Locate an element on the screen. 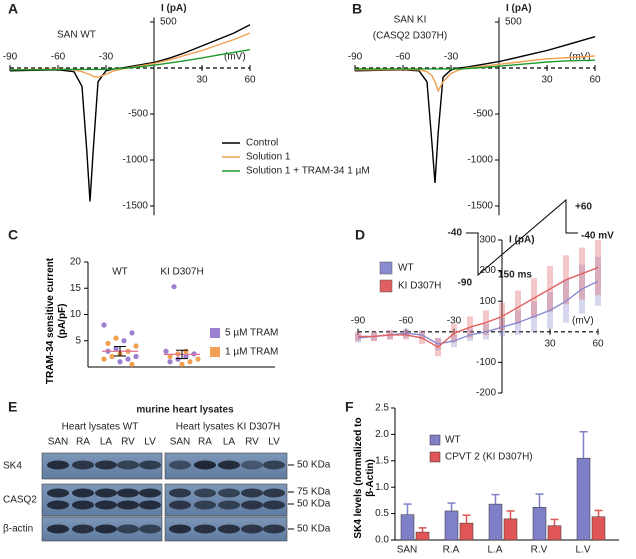  protocol-label: 150 ms is located at coordinates (515, 275).